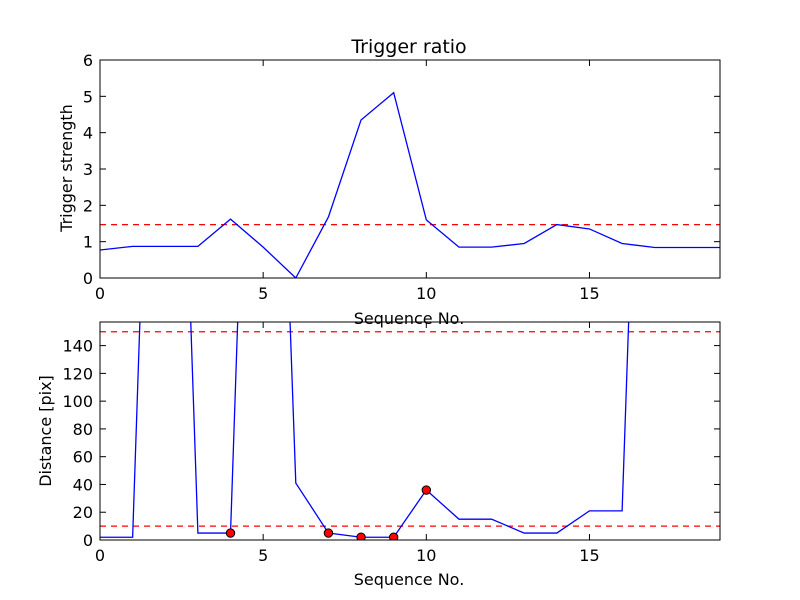 This screenshot has width=800, height=600. I want to click on bottom-xtick-label-15: 15, so click(589, 555).